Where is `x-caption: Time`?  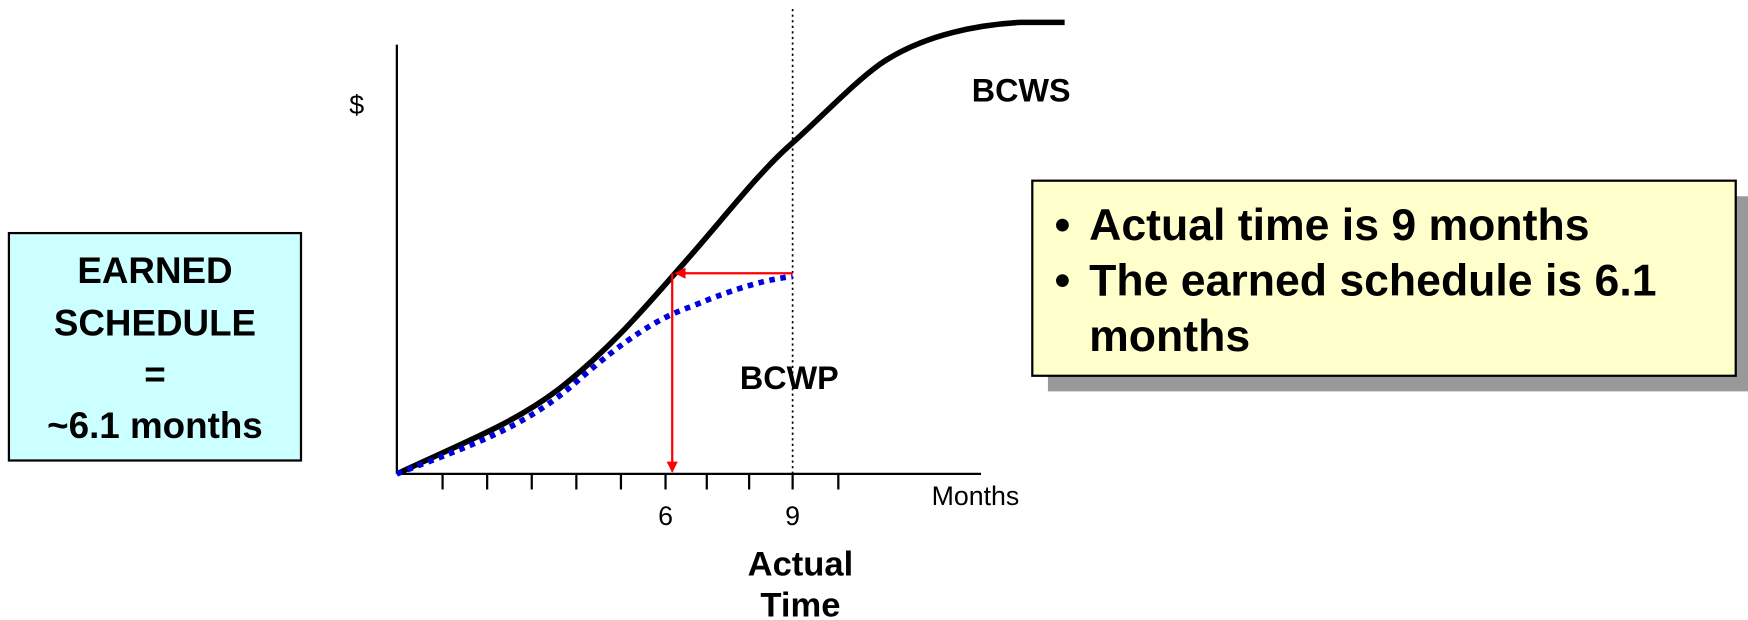
x-caption: Time is located at coordinates (800, 603).